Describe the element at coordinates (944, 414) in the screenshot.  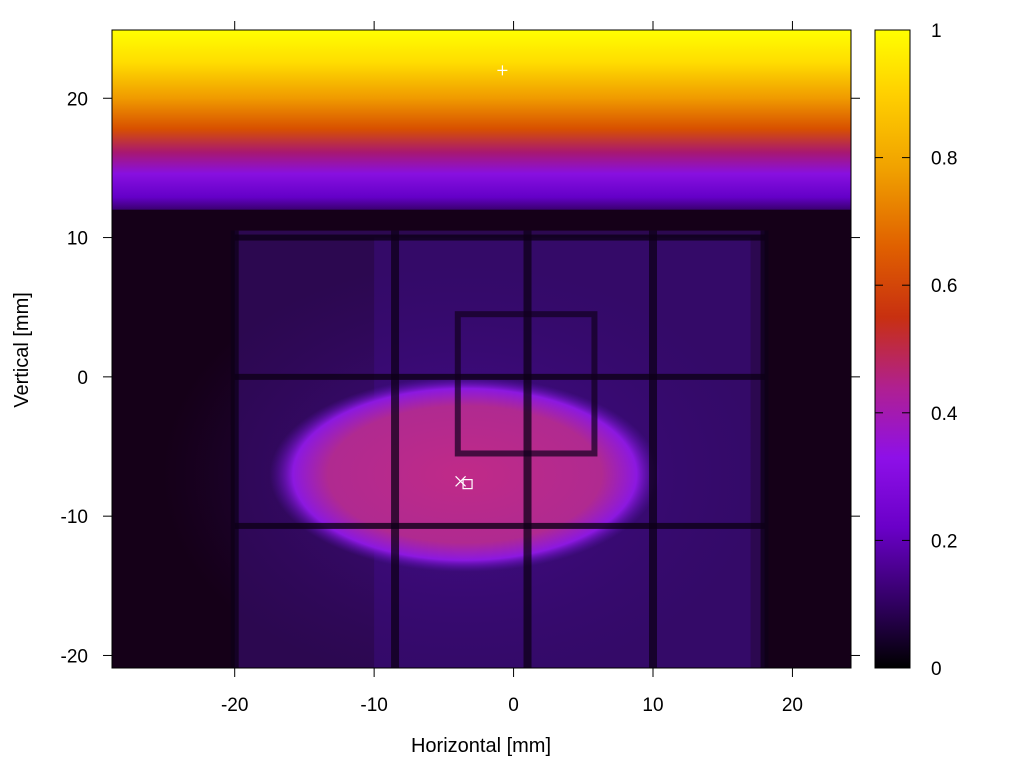
I see `colorbar-tick-label: 0.4` at that location.